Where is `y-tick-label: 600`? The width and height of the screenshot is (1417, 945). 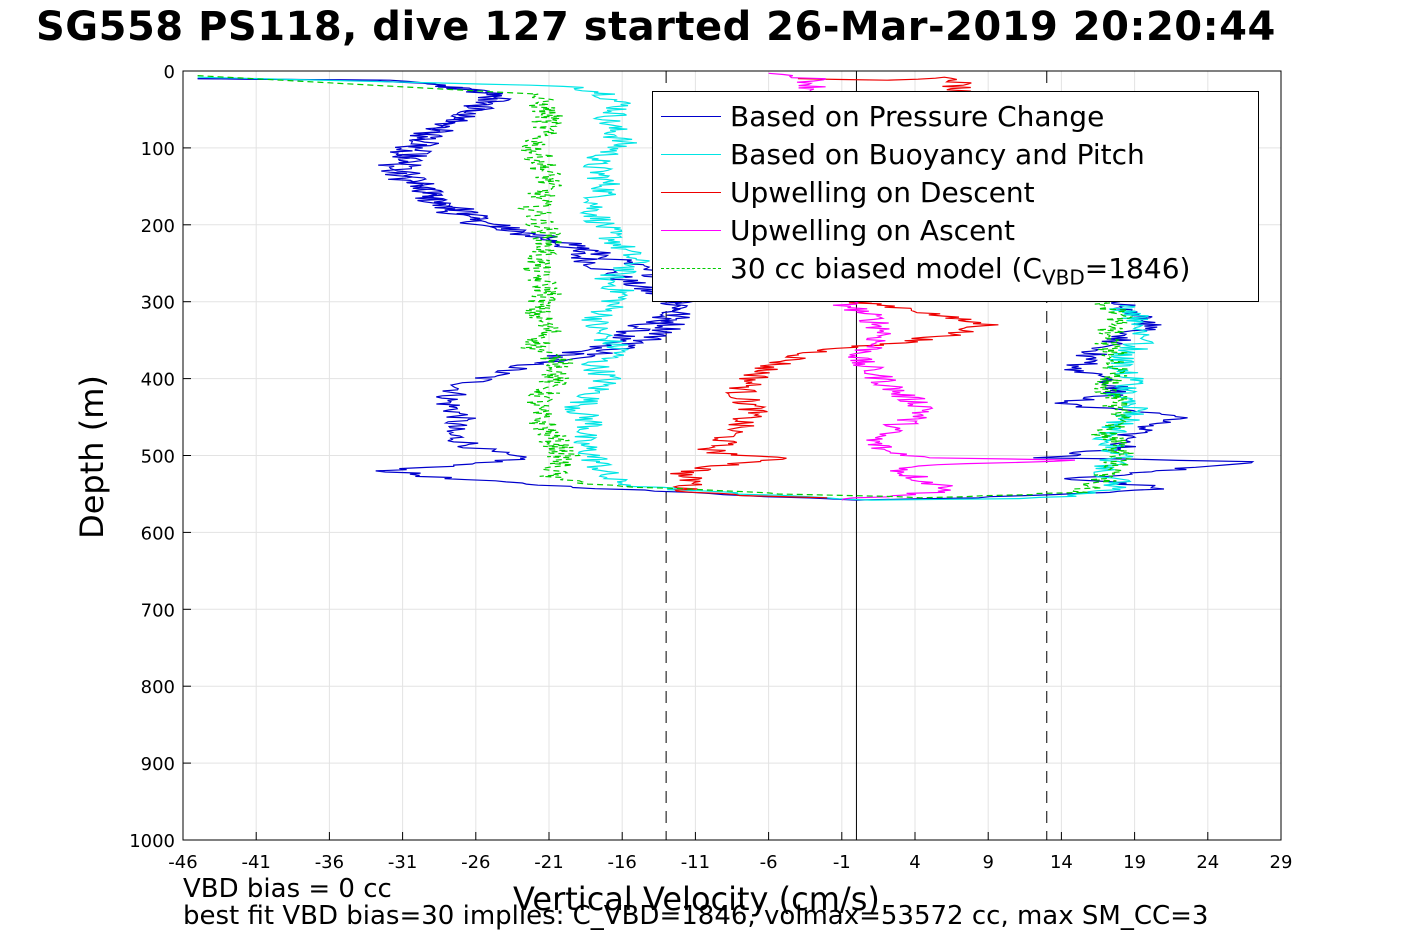 y-tick-label: 600 is located at coordinates (158, 533).